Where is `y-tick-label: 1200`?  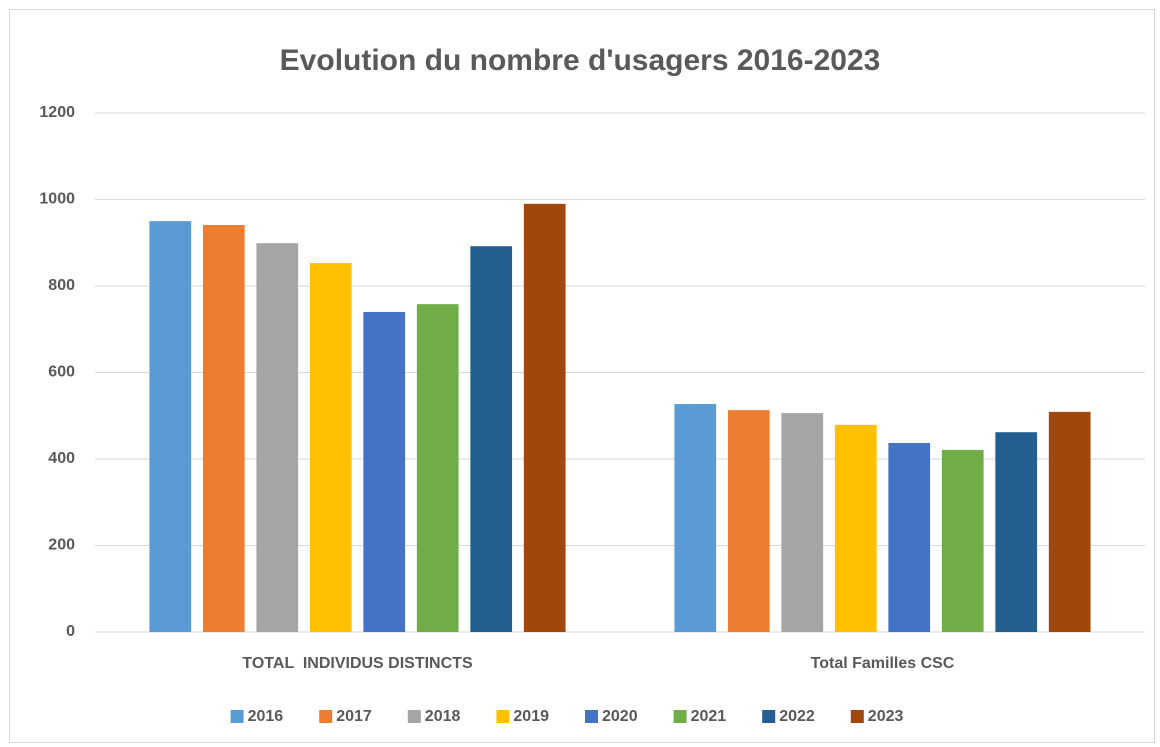
y-tick-label: 1200 is located at coordinates (57, 112).